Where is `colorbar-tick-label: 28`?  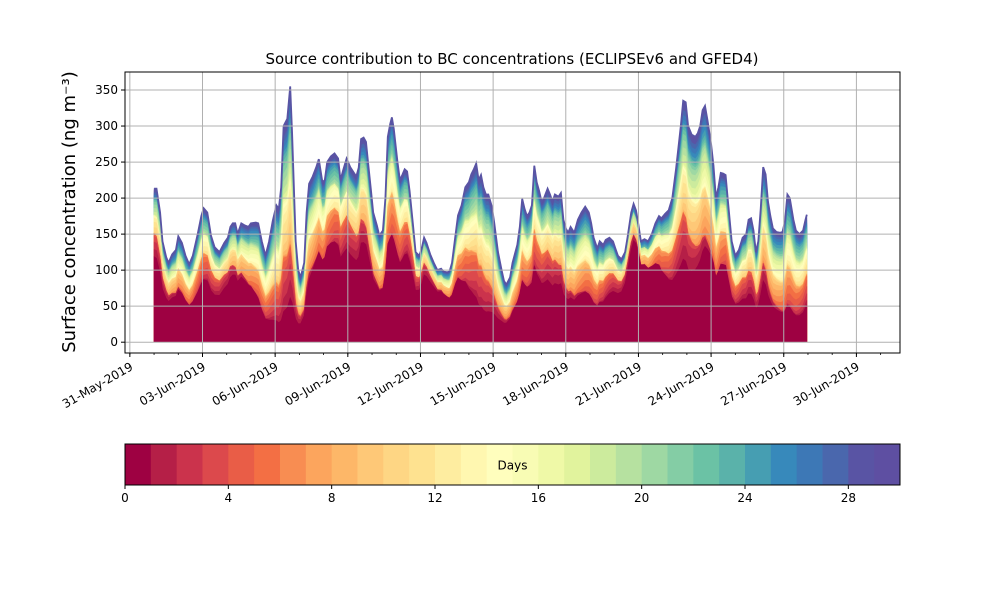
colorbar-tick-label: 28 is located at coordinates (848, 498).